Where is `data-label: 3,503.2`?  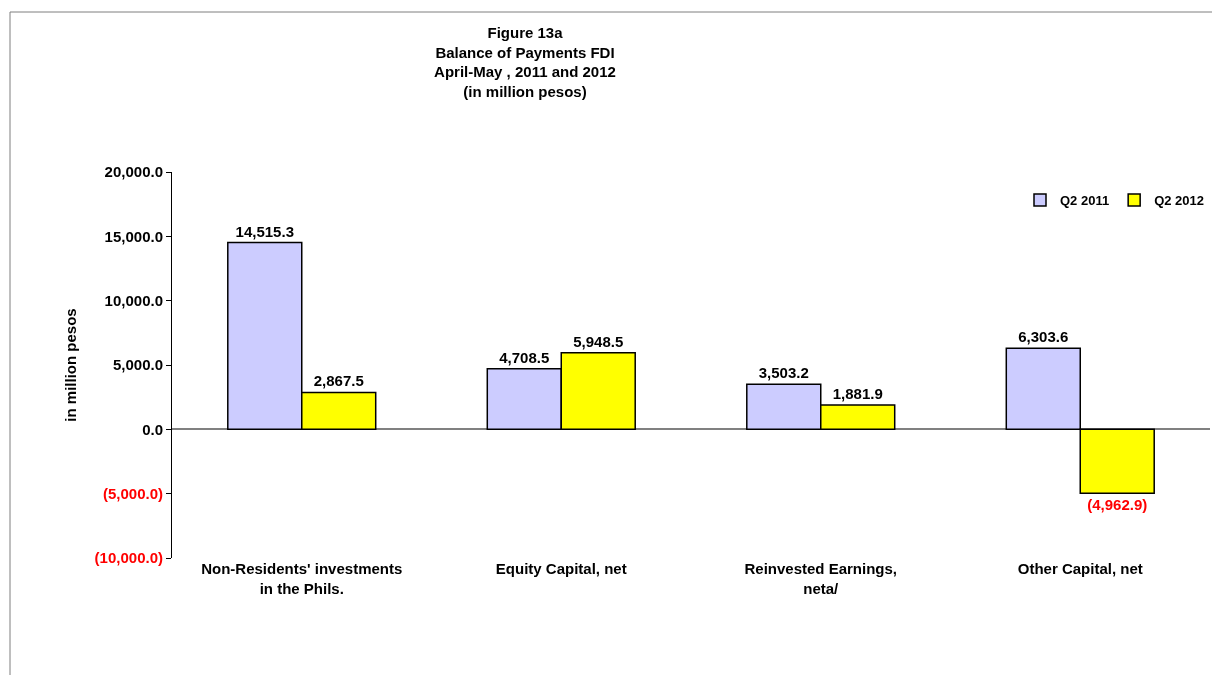 data-label: 3,503.2 is located at coordinates (783, 373).